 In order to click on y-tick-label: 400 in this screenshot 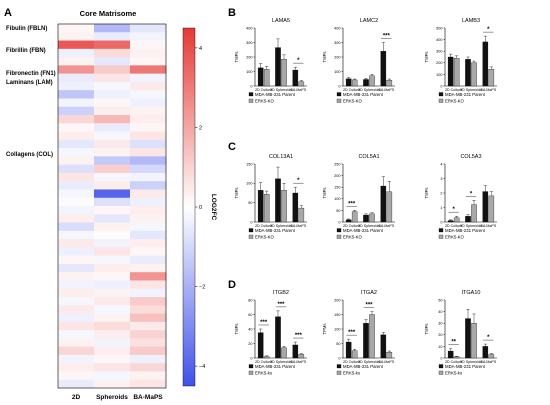, I will do `click(439, 40)`.